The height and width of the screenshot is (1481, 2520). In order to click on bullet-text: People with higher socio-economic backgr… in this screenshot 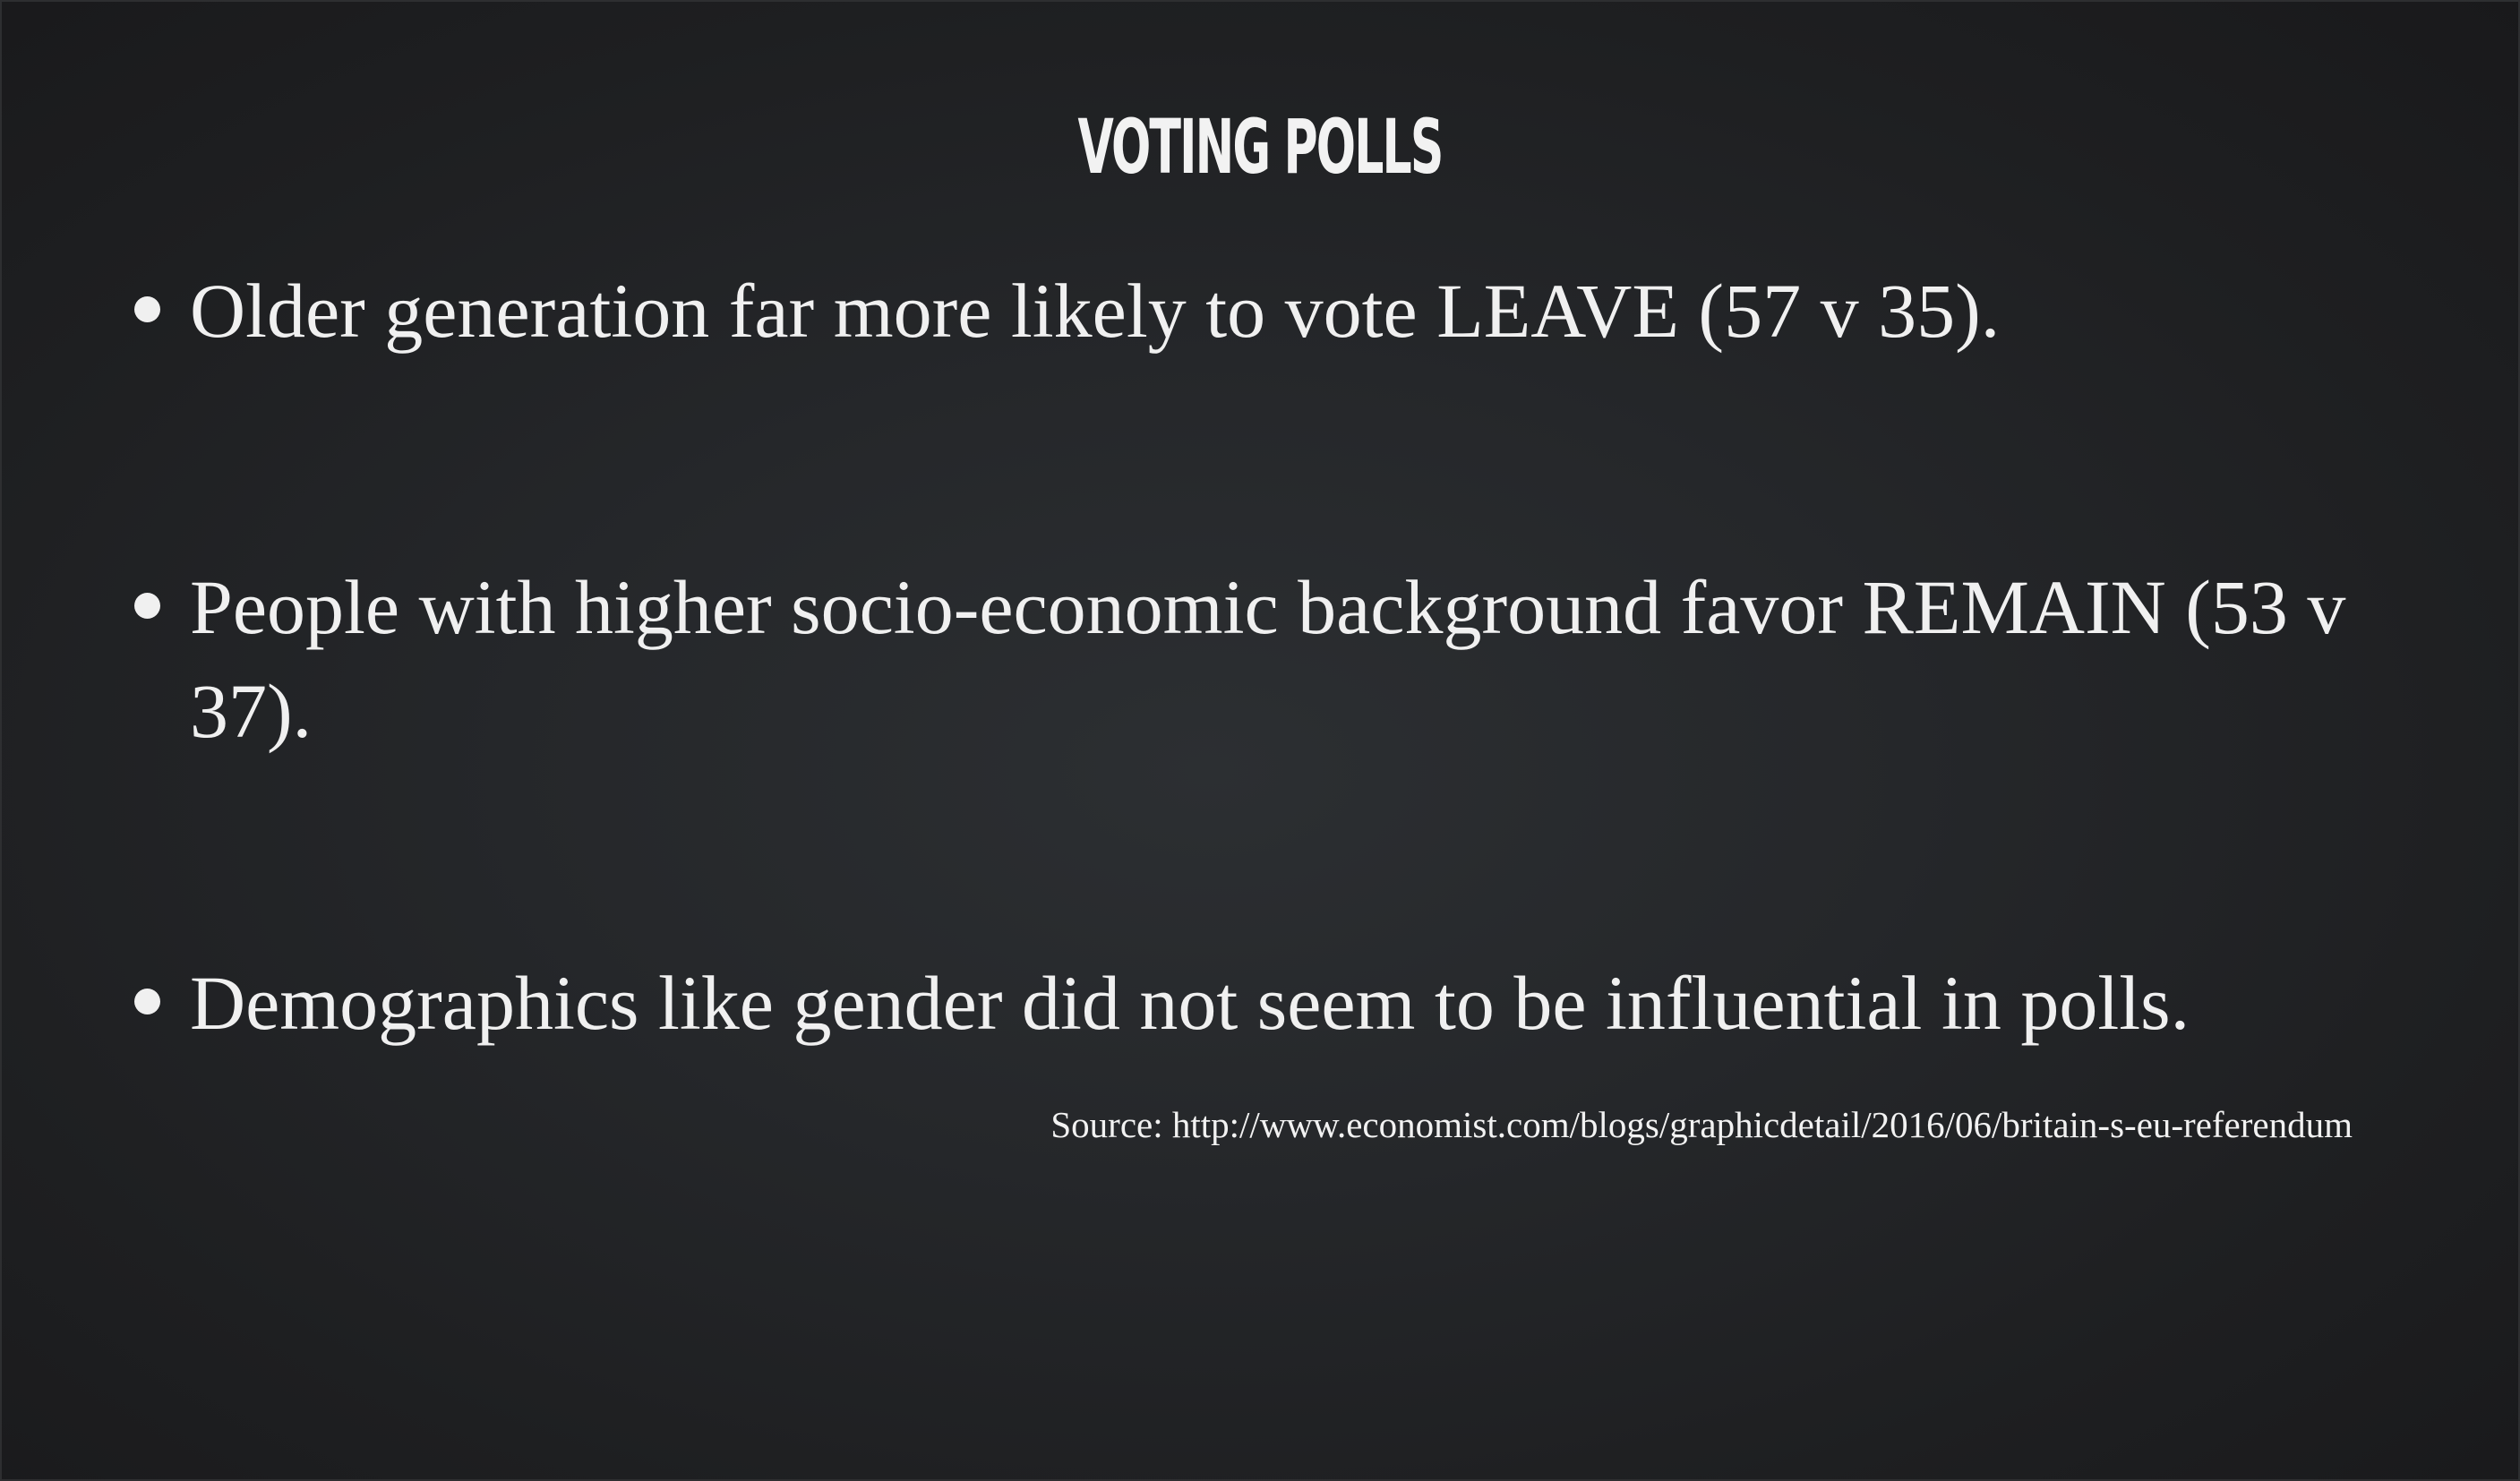, I will do `click(1268, 659)`.